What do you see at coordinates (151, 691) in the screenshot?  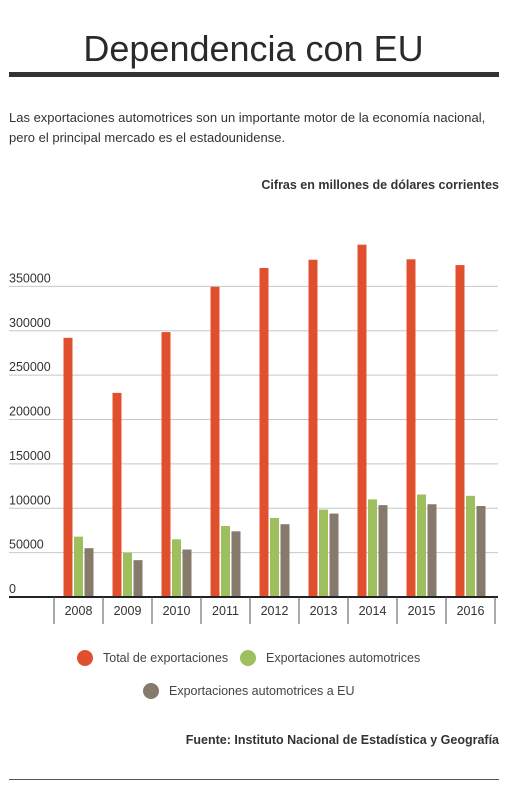 I see `legend-swatch-automotrices-eu` at bounding box center [151, 691].